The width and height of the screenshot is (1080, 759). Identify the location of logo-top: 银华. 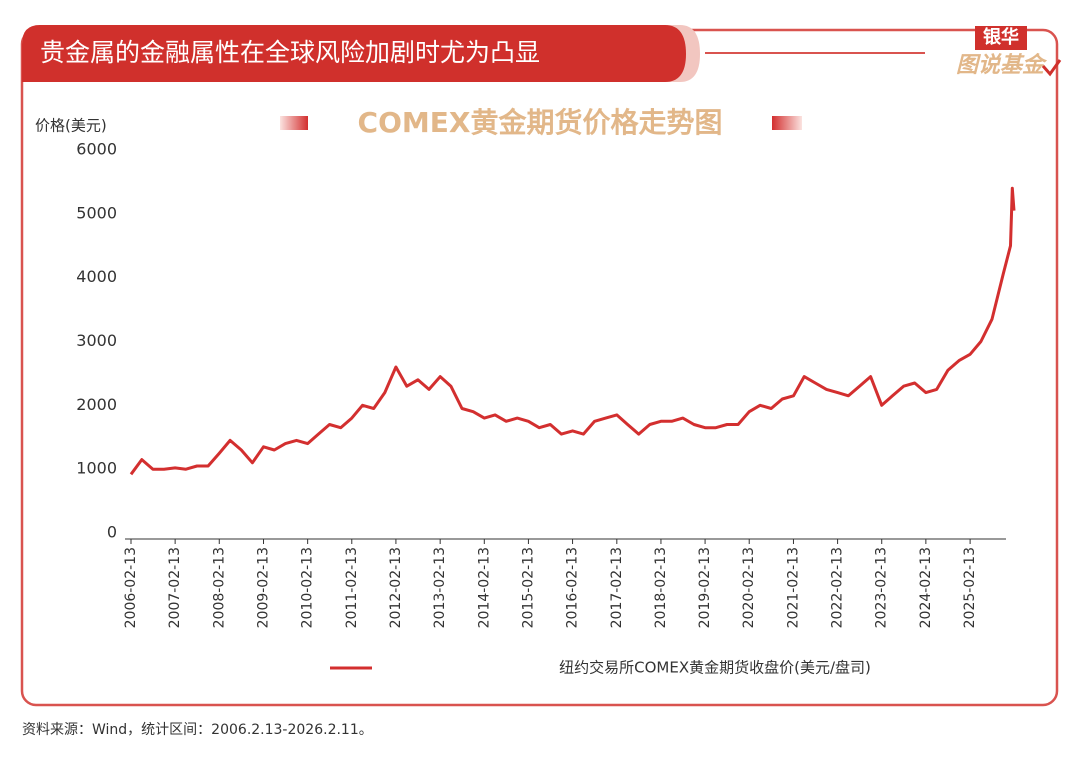
(1001, 37).